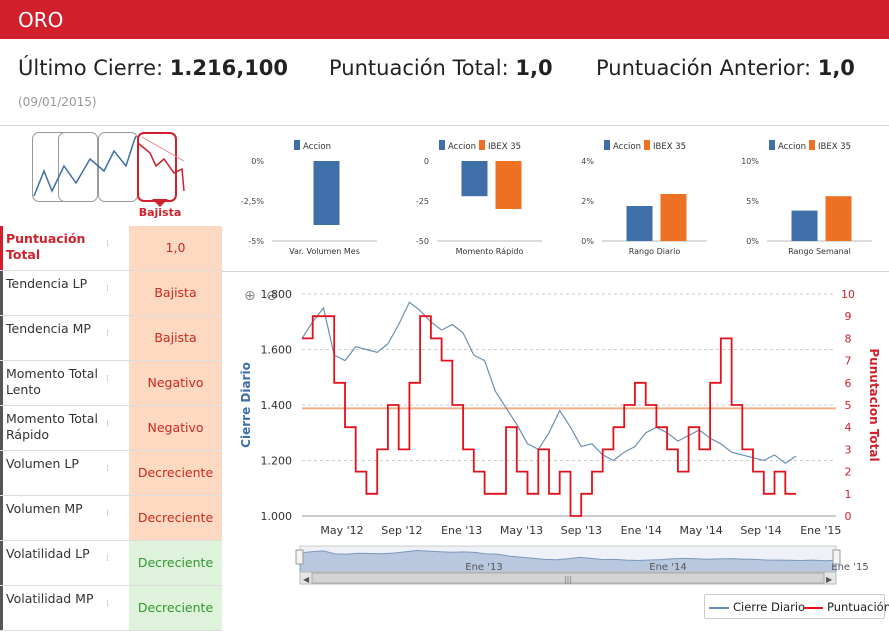  I want to click on indicator-row: Volumen LP ⁞ Decreciente, so click(111, 473).